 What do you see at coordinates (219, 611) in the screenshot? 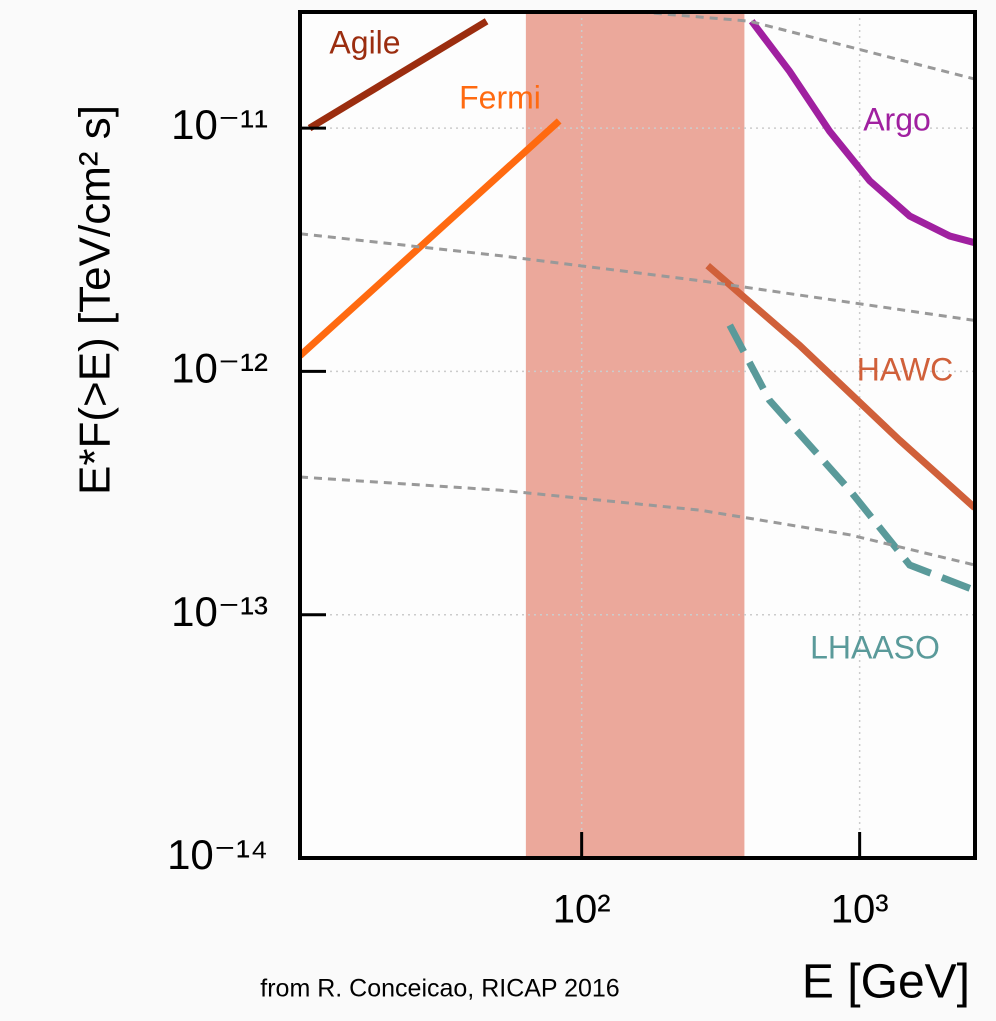
I see `y-tick-label: 10⁻¹³` at bounding box center [219, 611].